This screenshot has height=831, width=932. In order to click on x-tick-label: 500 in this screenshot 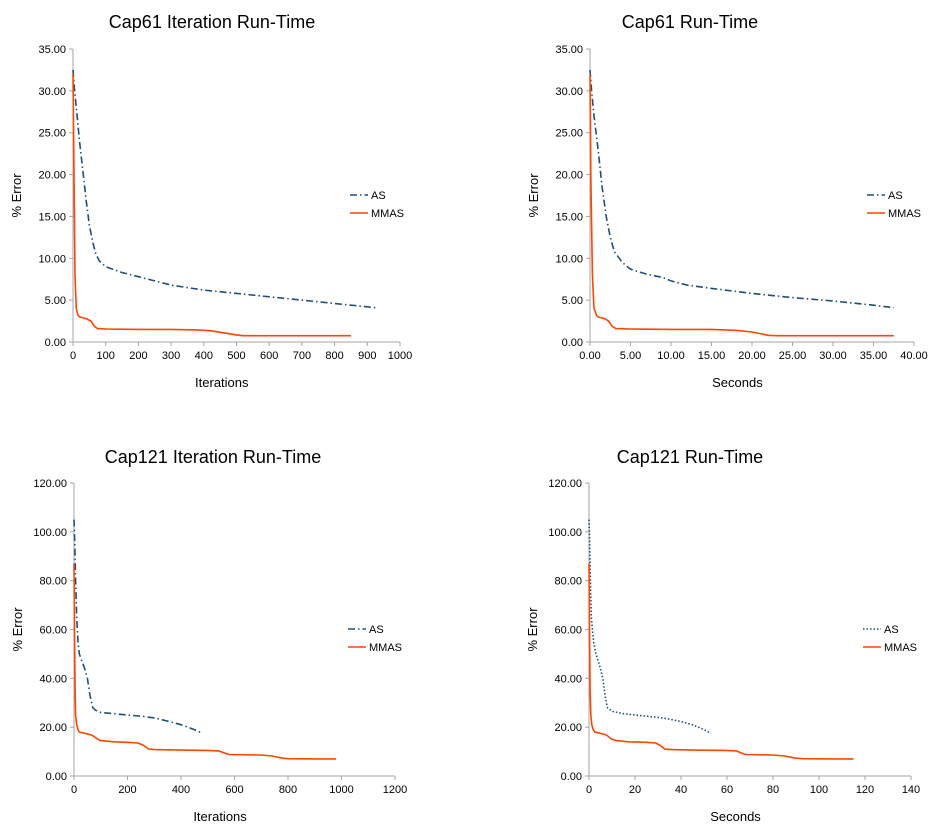, I will do `click(236, 356)`.